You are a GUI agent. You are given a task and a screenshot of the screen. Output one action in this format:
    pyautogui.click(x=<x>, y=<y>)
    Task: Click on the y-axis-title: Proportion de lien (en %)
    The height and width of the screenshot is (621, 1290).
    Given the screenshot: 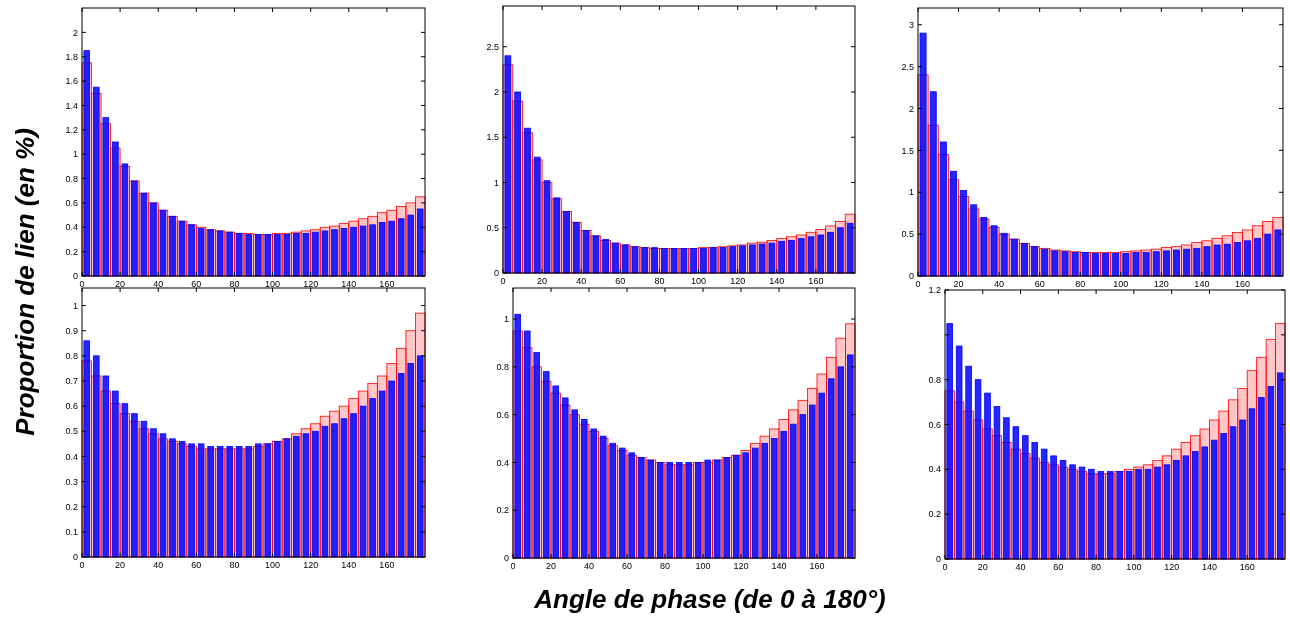 What is the action you would take?
    pyautogui.click(x=25, y=282)
    